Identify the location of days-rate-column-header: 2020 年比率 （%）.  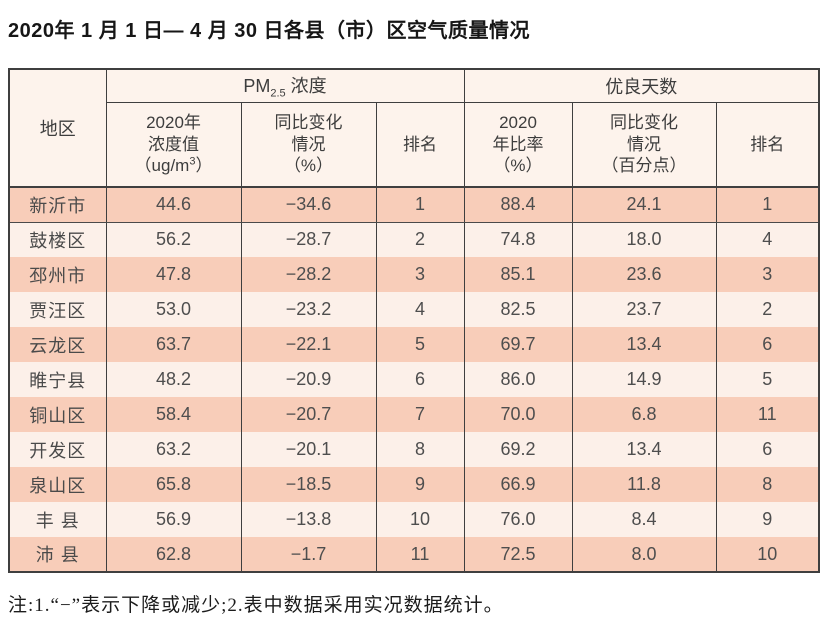
(518, 145).